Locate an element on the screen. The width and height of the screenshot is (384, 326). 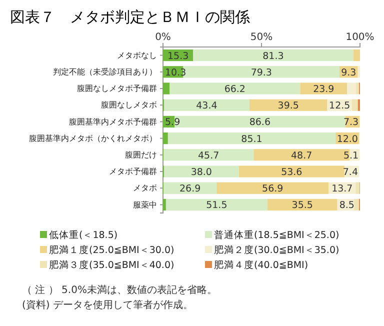
y-tick-label: 判定不能（未受診項目あり） is located at coordinates (105, 71).